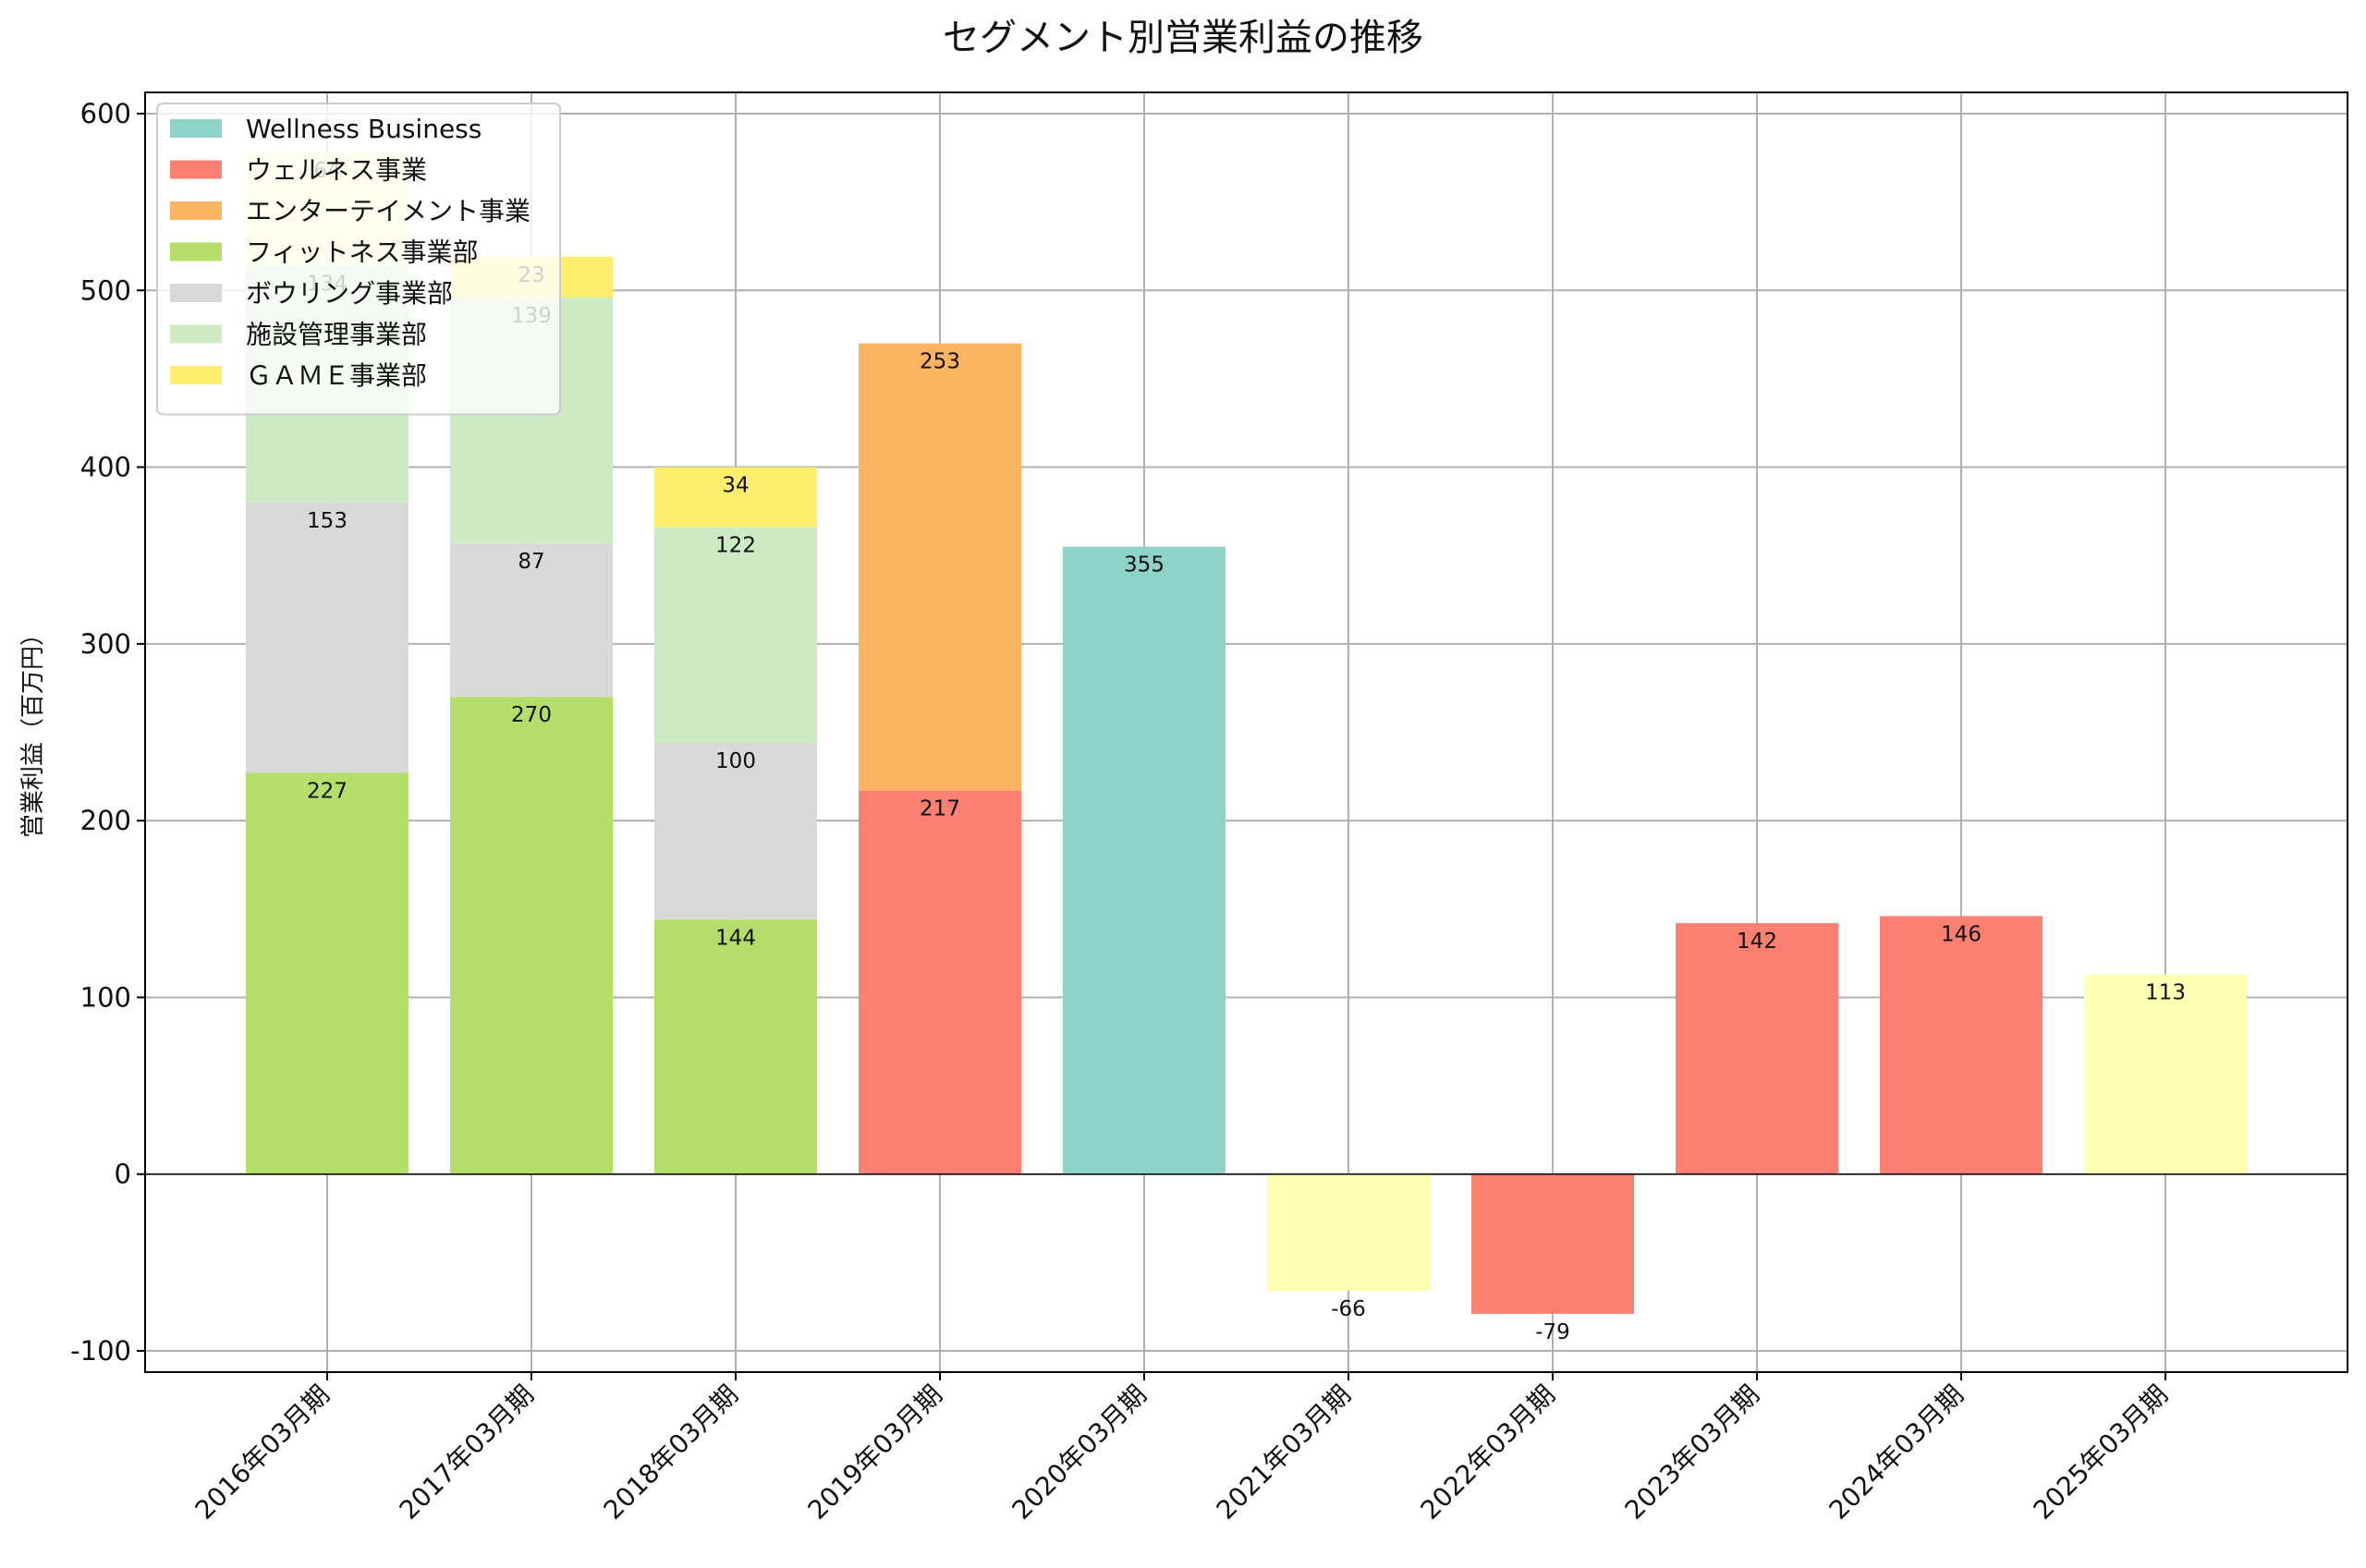 The image size is (2366, 1568). I want to click on legend-label: 施設管理事業部, so click(337, 335).